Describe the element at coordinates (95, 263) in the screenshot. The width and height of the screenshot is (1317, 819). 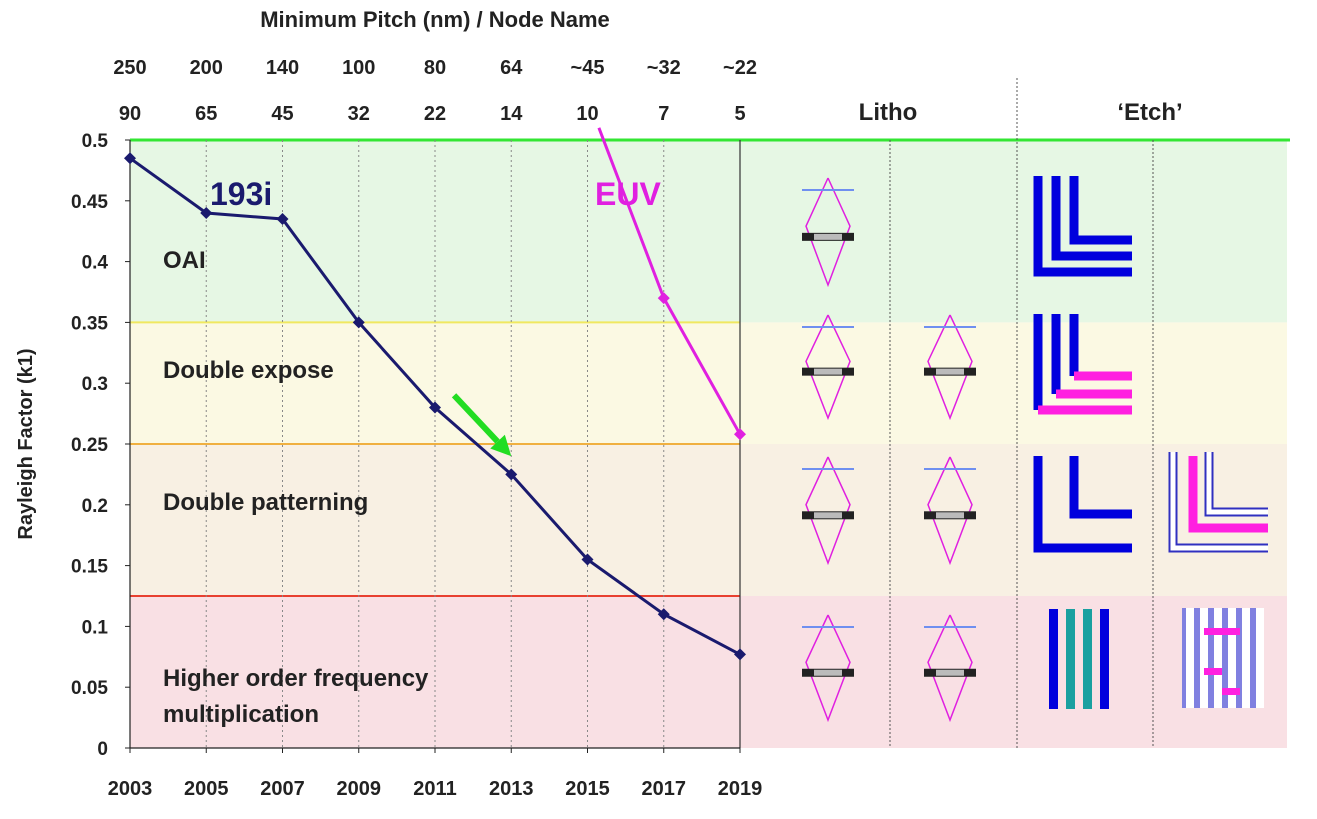
I see `y-tick-label: 0.4` at that location.